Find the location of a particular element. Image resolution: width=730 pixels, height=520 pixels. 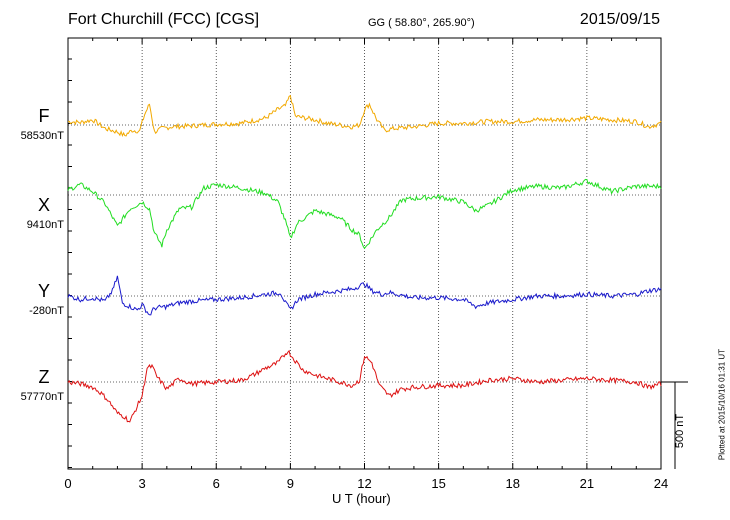

series-z-line is located at coordinates (364, 386).